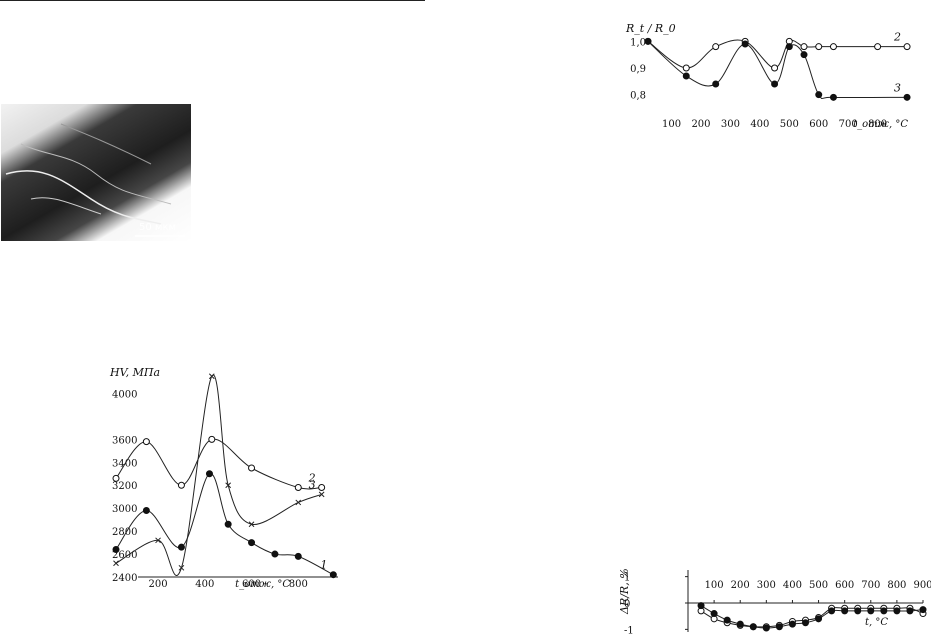 The width and height of the screenshot is (931, 637). What do you see at coordinates (876, 622) in the screenshot?
I see `x-axis-label: t, °C` at bounding box center [876, 622].